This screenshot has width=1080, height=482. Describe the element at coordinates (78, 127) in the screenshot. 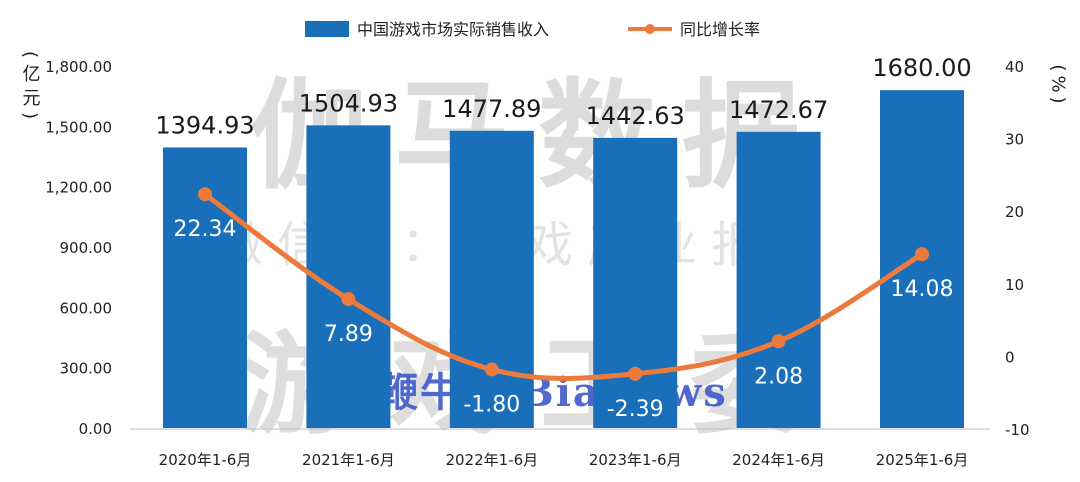

I see `y-tick-label: 1,500.00` at that location.